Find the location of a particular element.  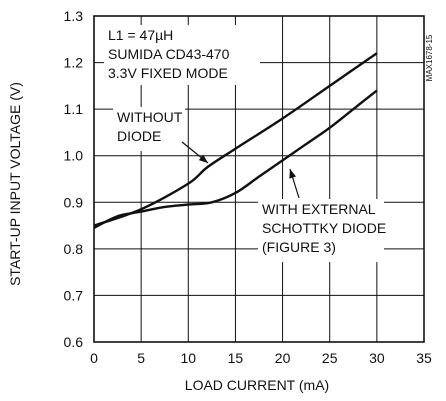

x-tick-label: 5 is located at coordinates (141, 358).